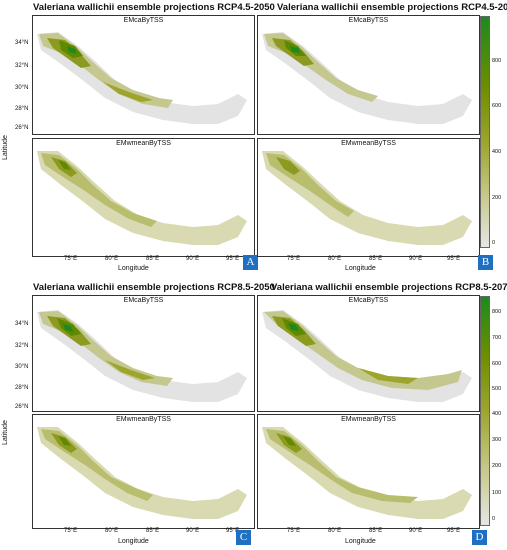 The image size is (507, 550). Describe the element at coordinates (485, 262) in the screenshot. I see `panel-tag: B` at that location.